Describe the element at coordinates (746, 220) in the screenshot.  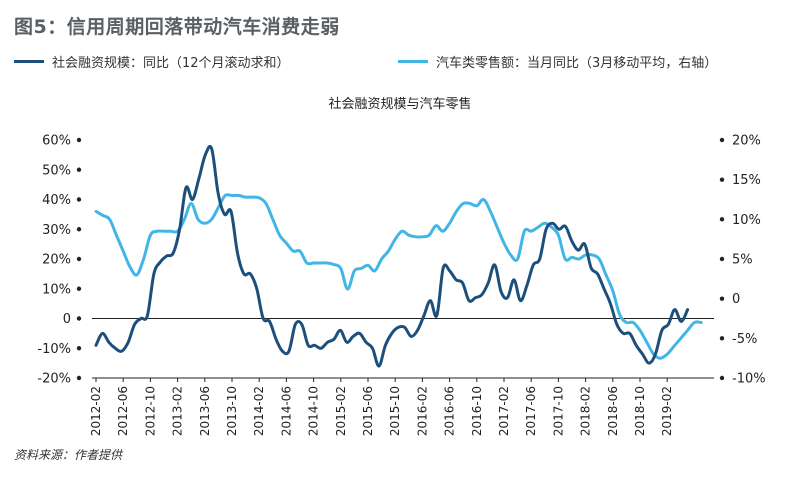
I see `y-right-tick-label: 10%` at that location.